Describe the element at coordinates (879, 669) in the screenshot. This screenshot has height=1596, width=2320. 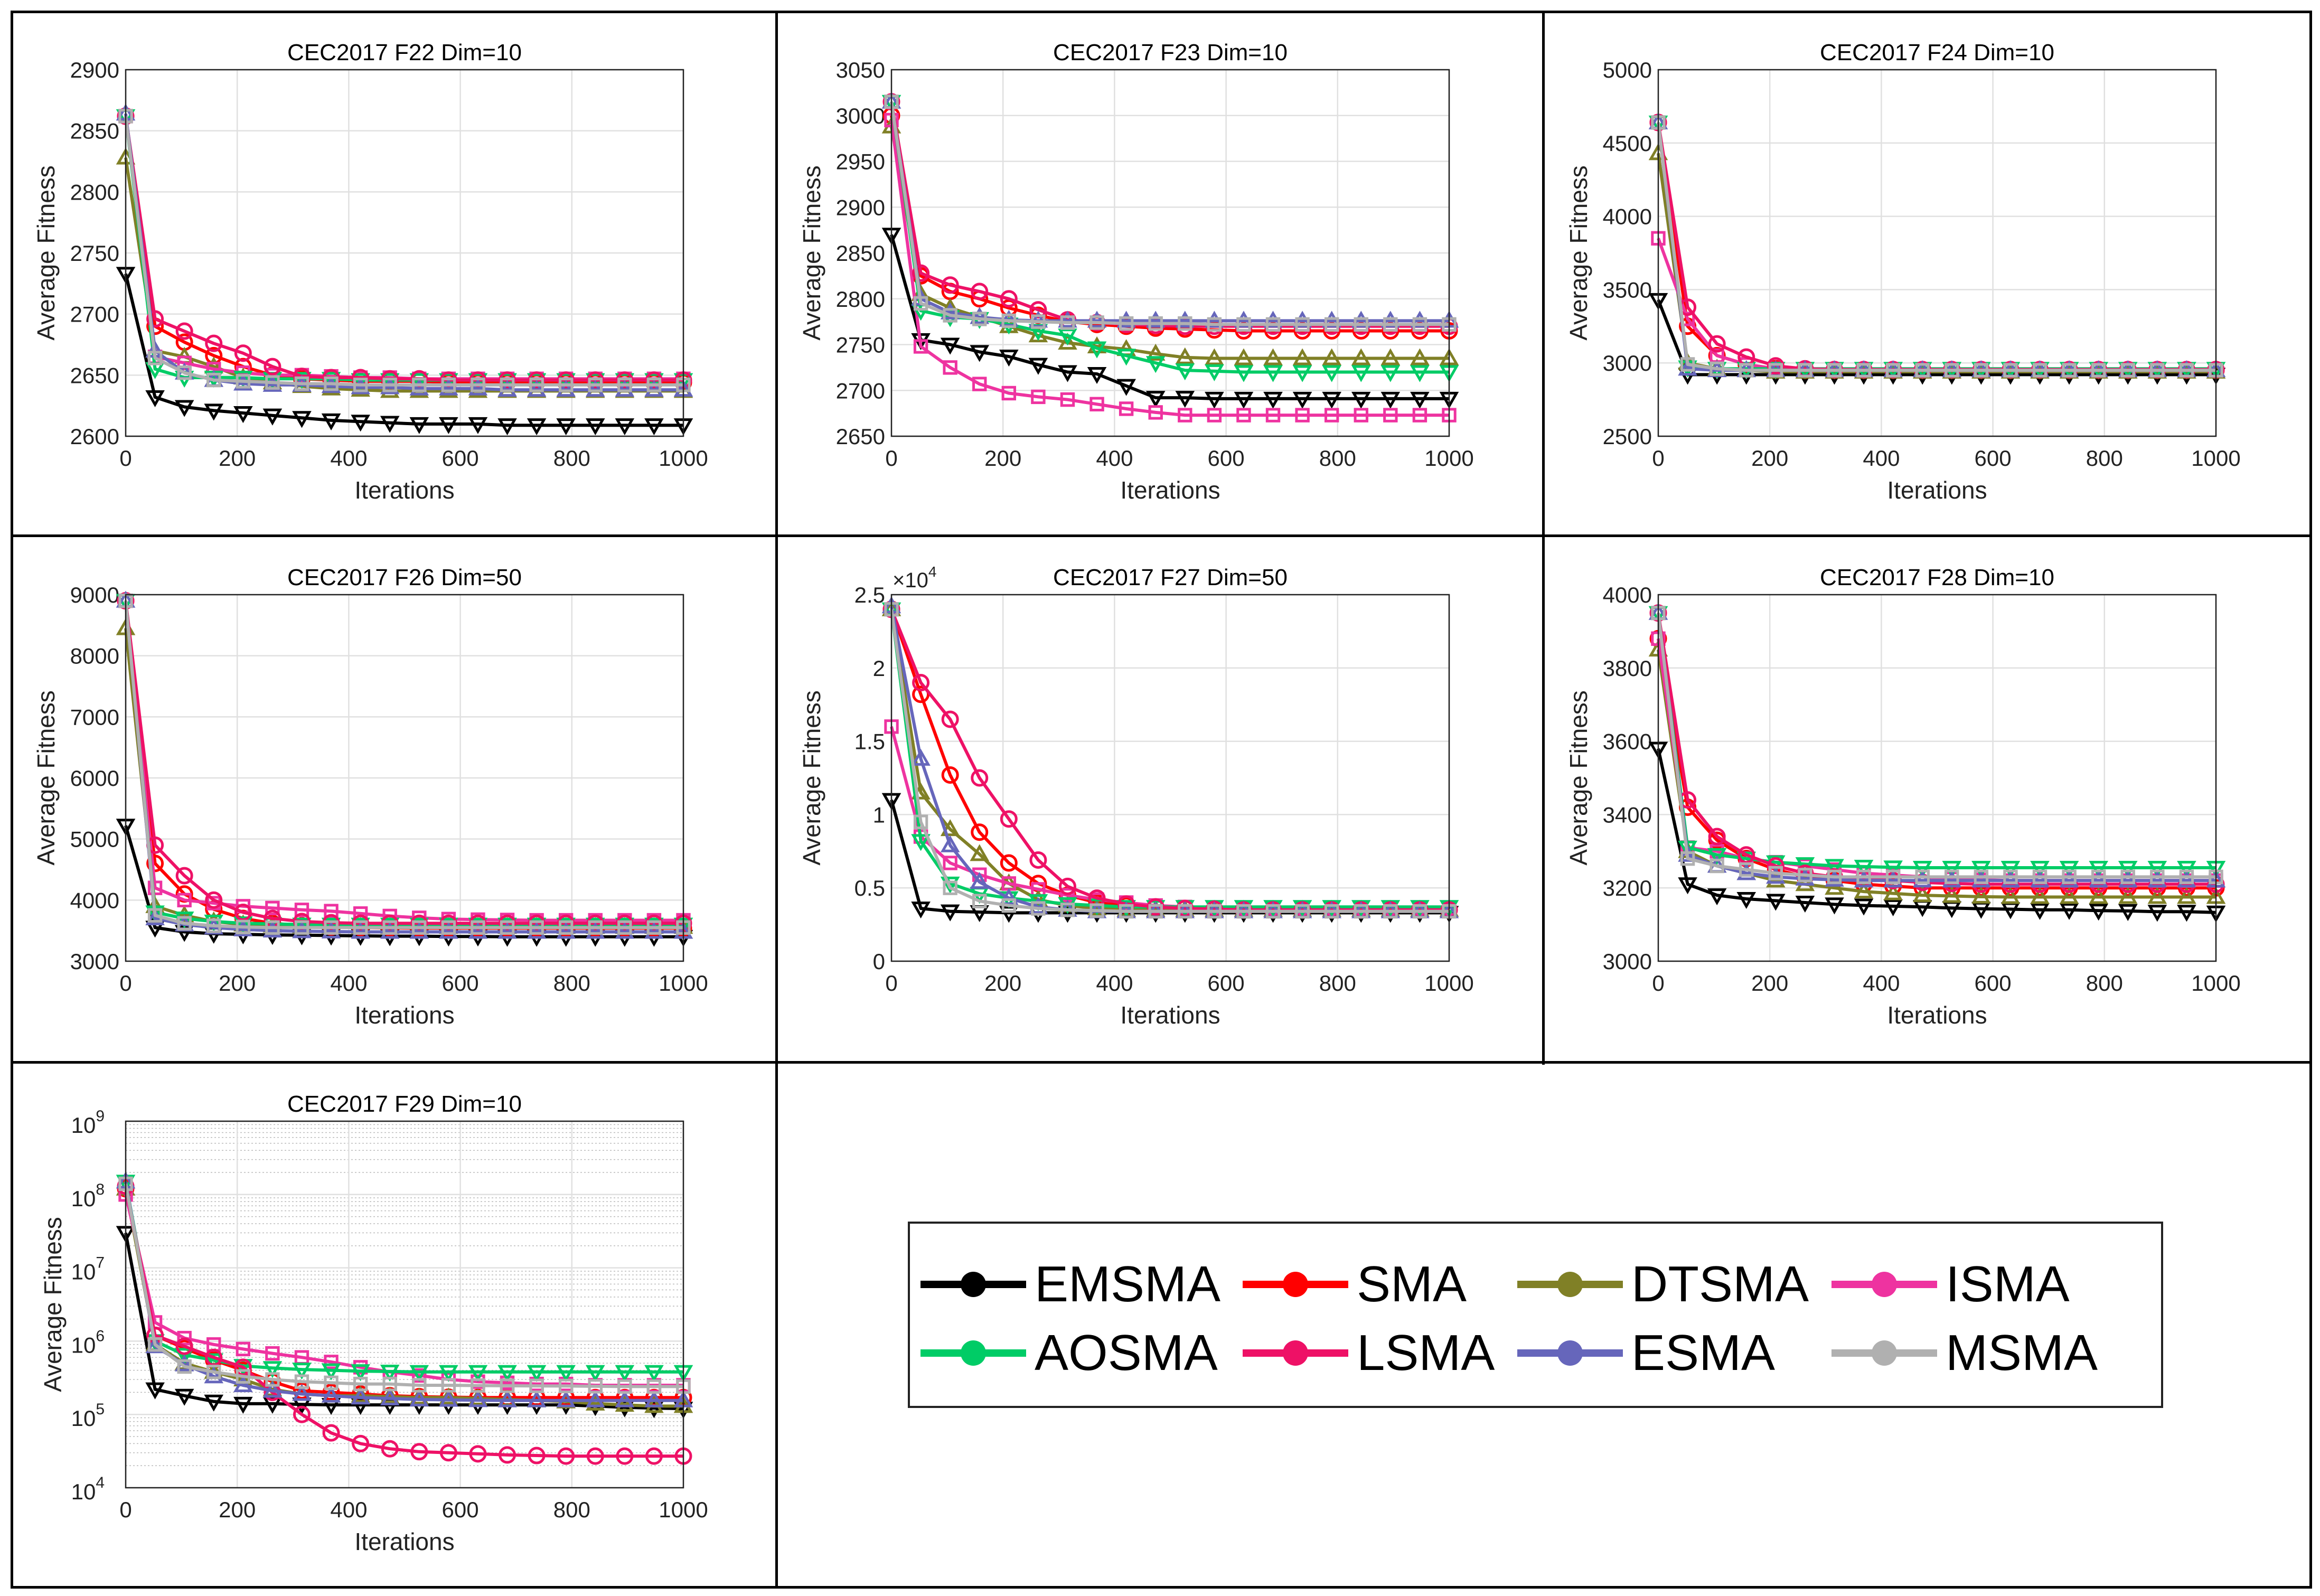
I see `y-tick-label: 2` at that location.